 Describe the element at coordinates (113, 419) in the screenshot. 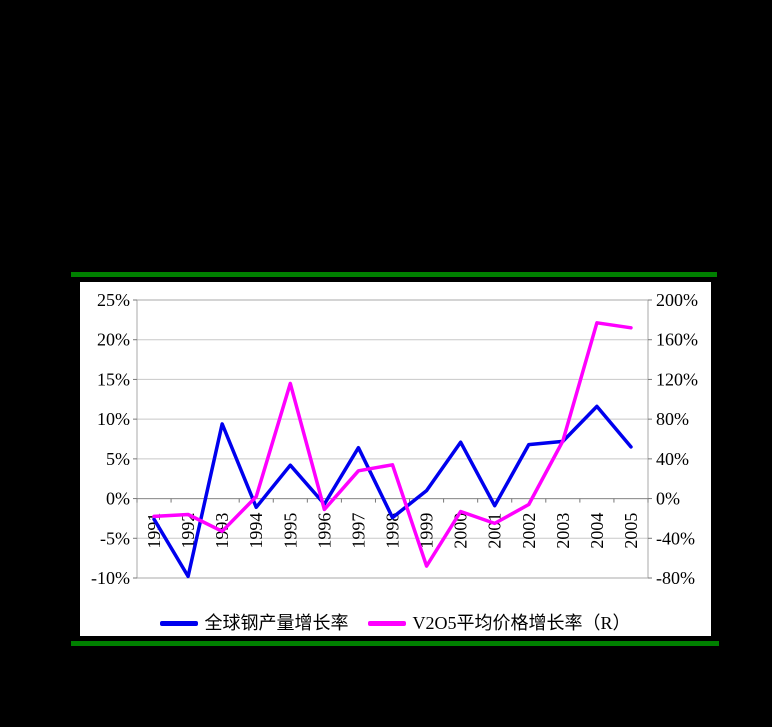

I see `left-axis-tick-label: 10%` at that location.